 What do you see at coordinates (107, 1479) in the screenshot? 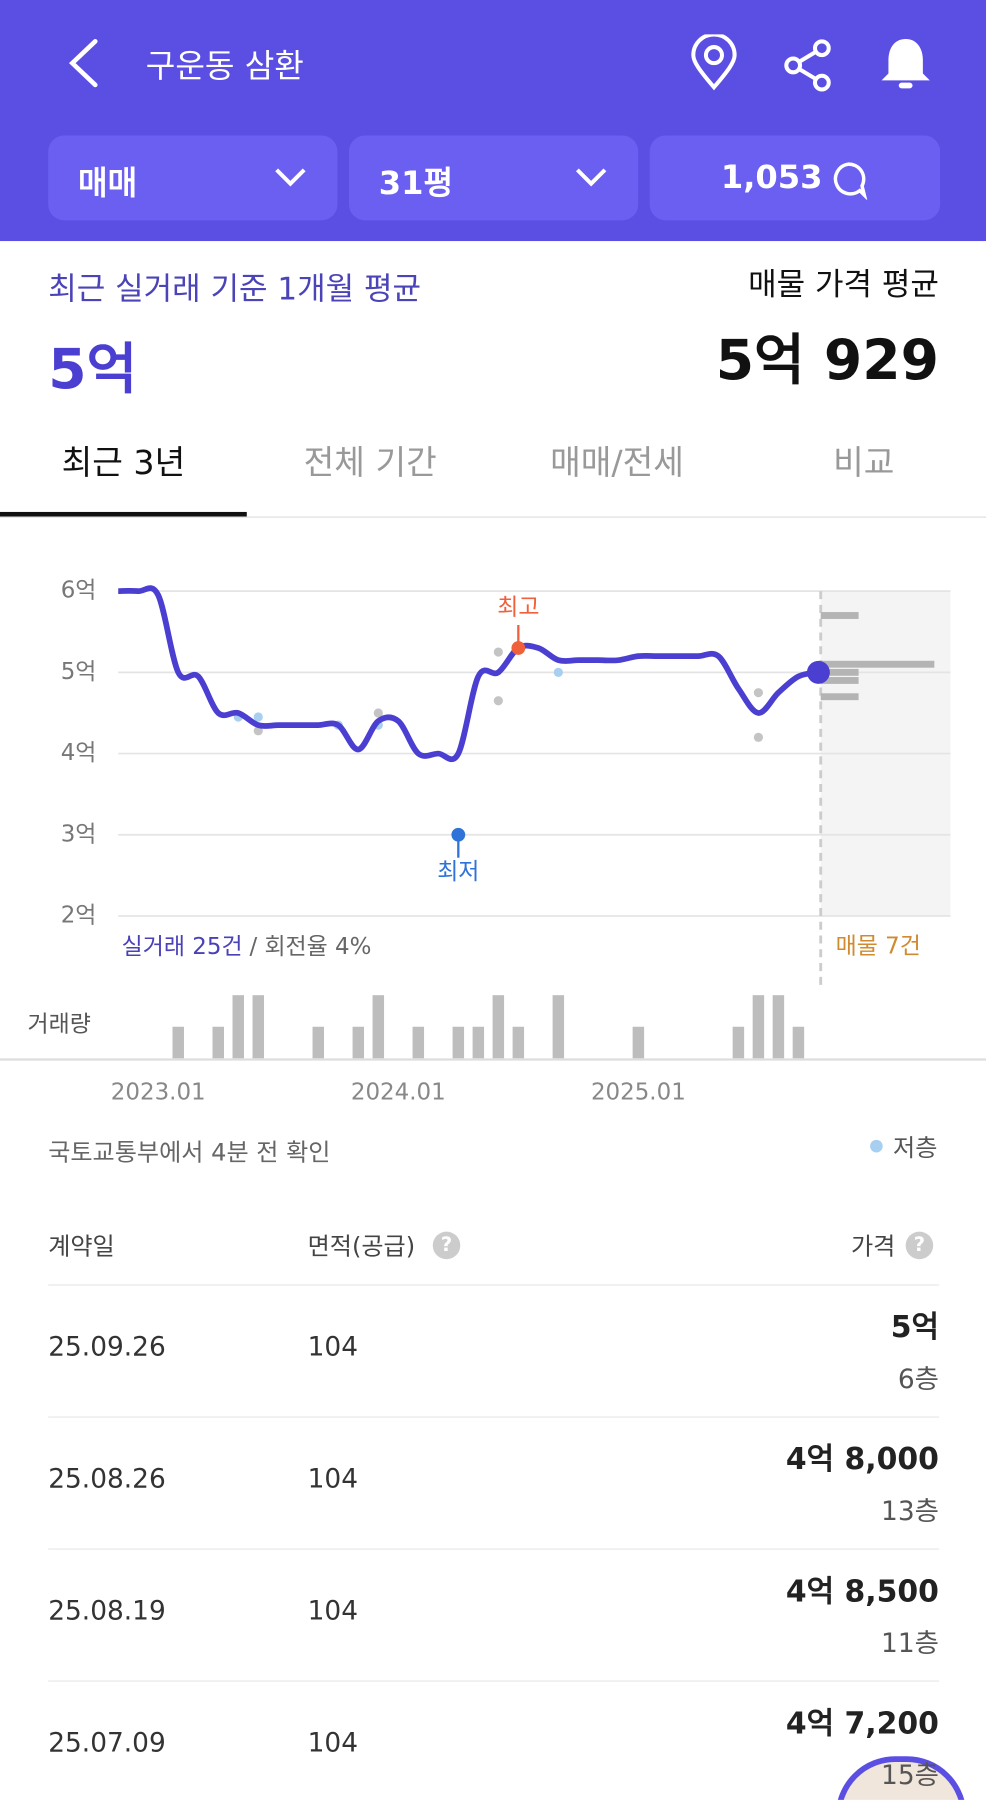
I see `contract-date: 25.08.26` at bounding box center [107, 1479].